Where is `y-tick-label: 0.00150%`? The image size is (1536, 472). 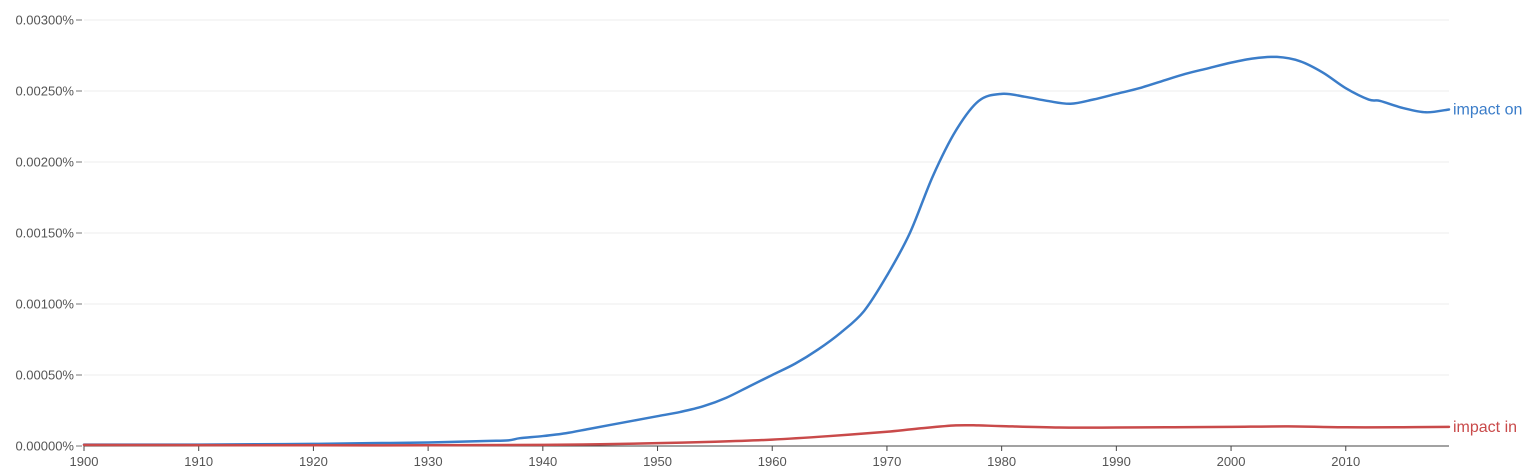 y-tick-label: 0.00150% is located at coordinates (44, 233).